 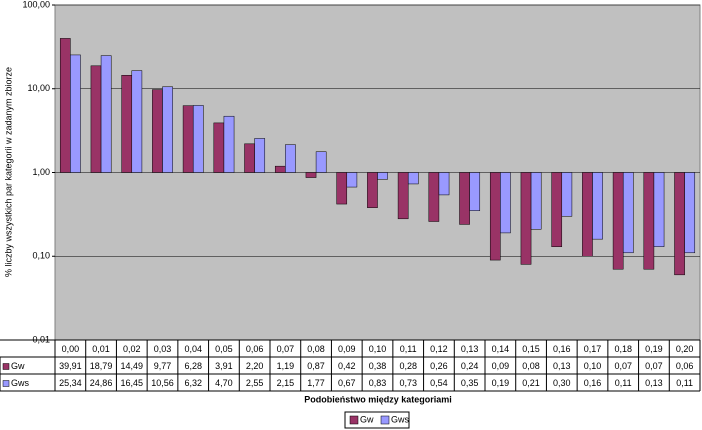 I want to click on value-label: 24,86, so click(x=101, y=383).